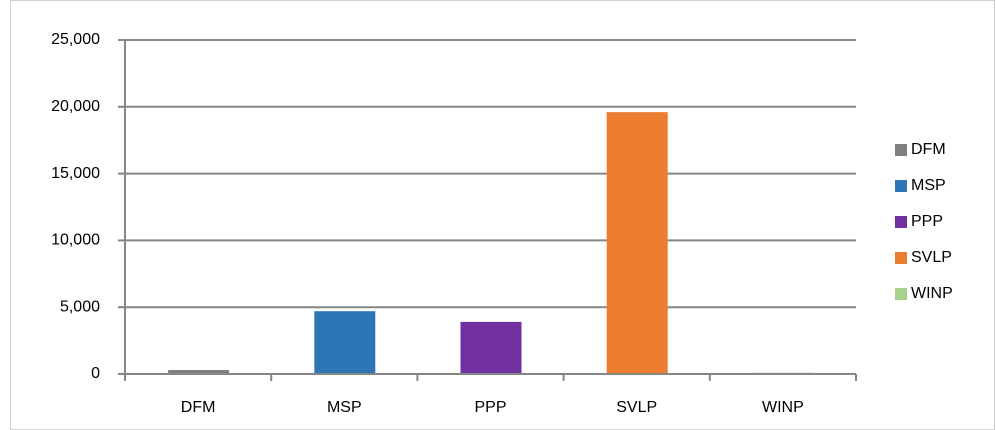 This screenshot has width=996, height=430. What do you see at coordinates (80, 306) in the screenshot?
I see `y-tick-label: 5,000` at bounding box center [80, 306].